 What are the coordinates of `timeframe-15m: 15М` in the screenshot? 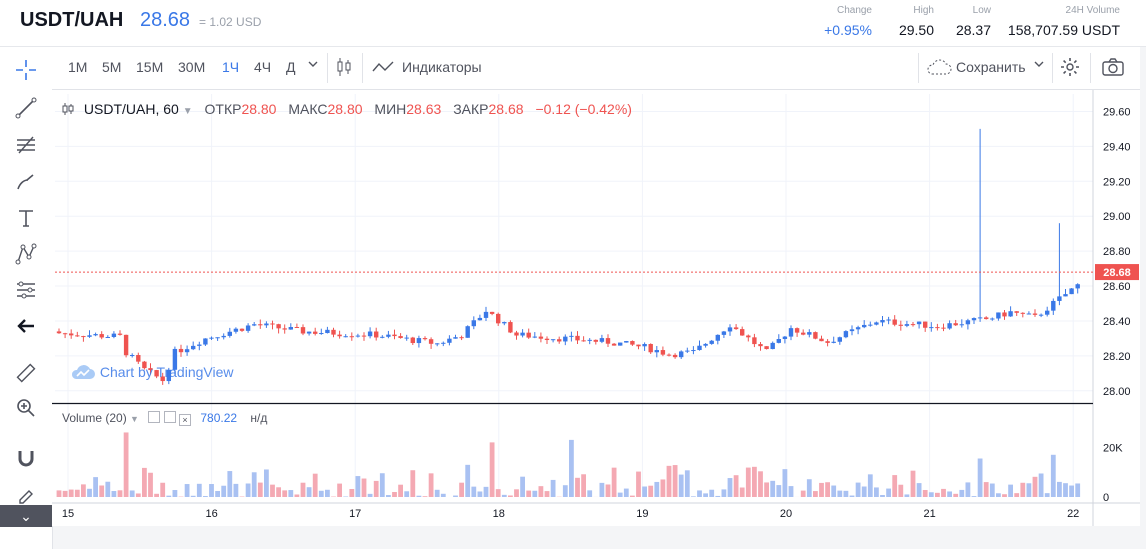 It's located at (150, 67).